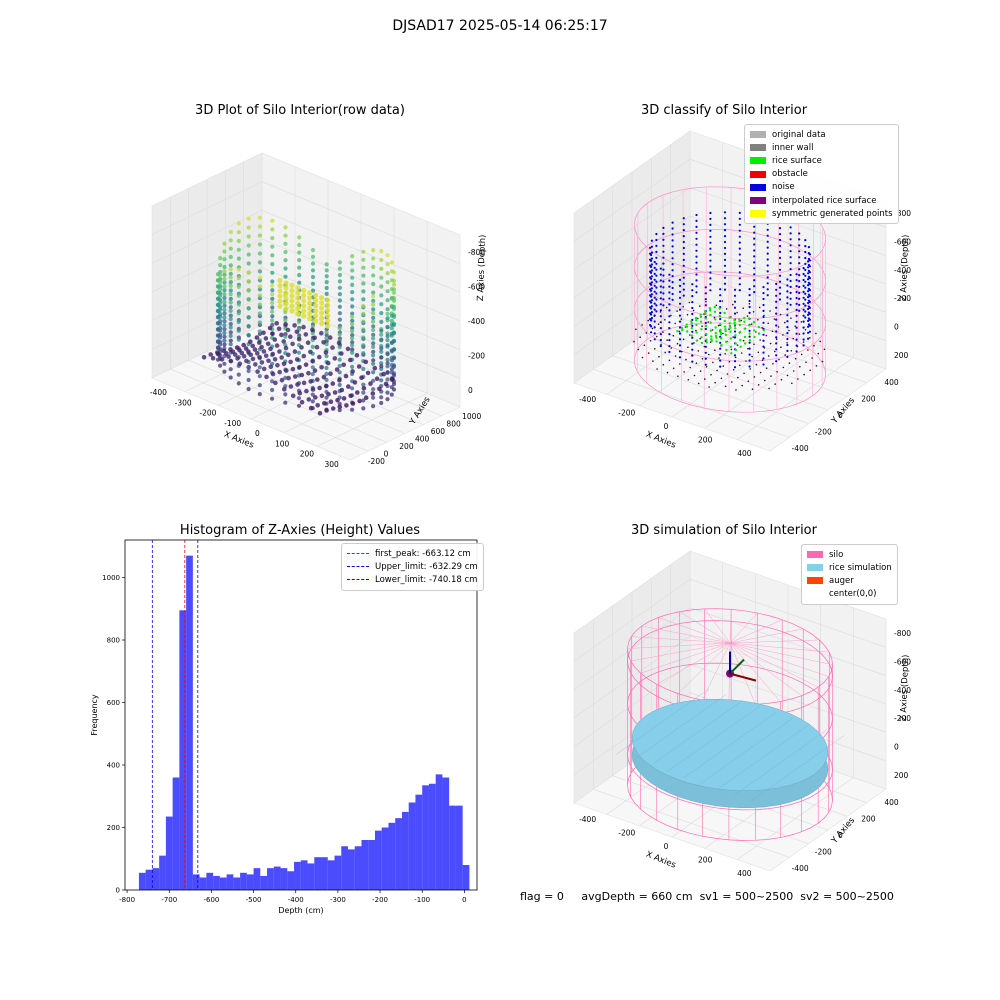  I want to click on simulation-legend: silo rice simulation auger center(0,0), so click(849, 574).